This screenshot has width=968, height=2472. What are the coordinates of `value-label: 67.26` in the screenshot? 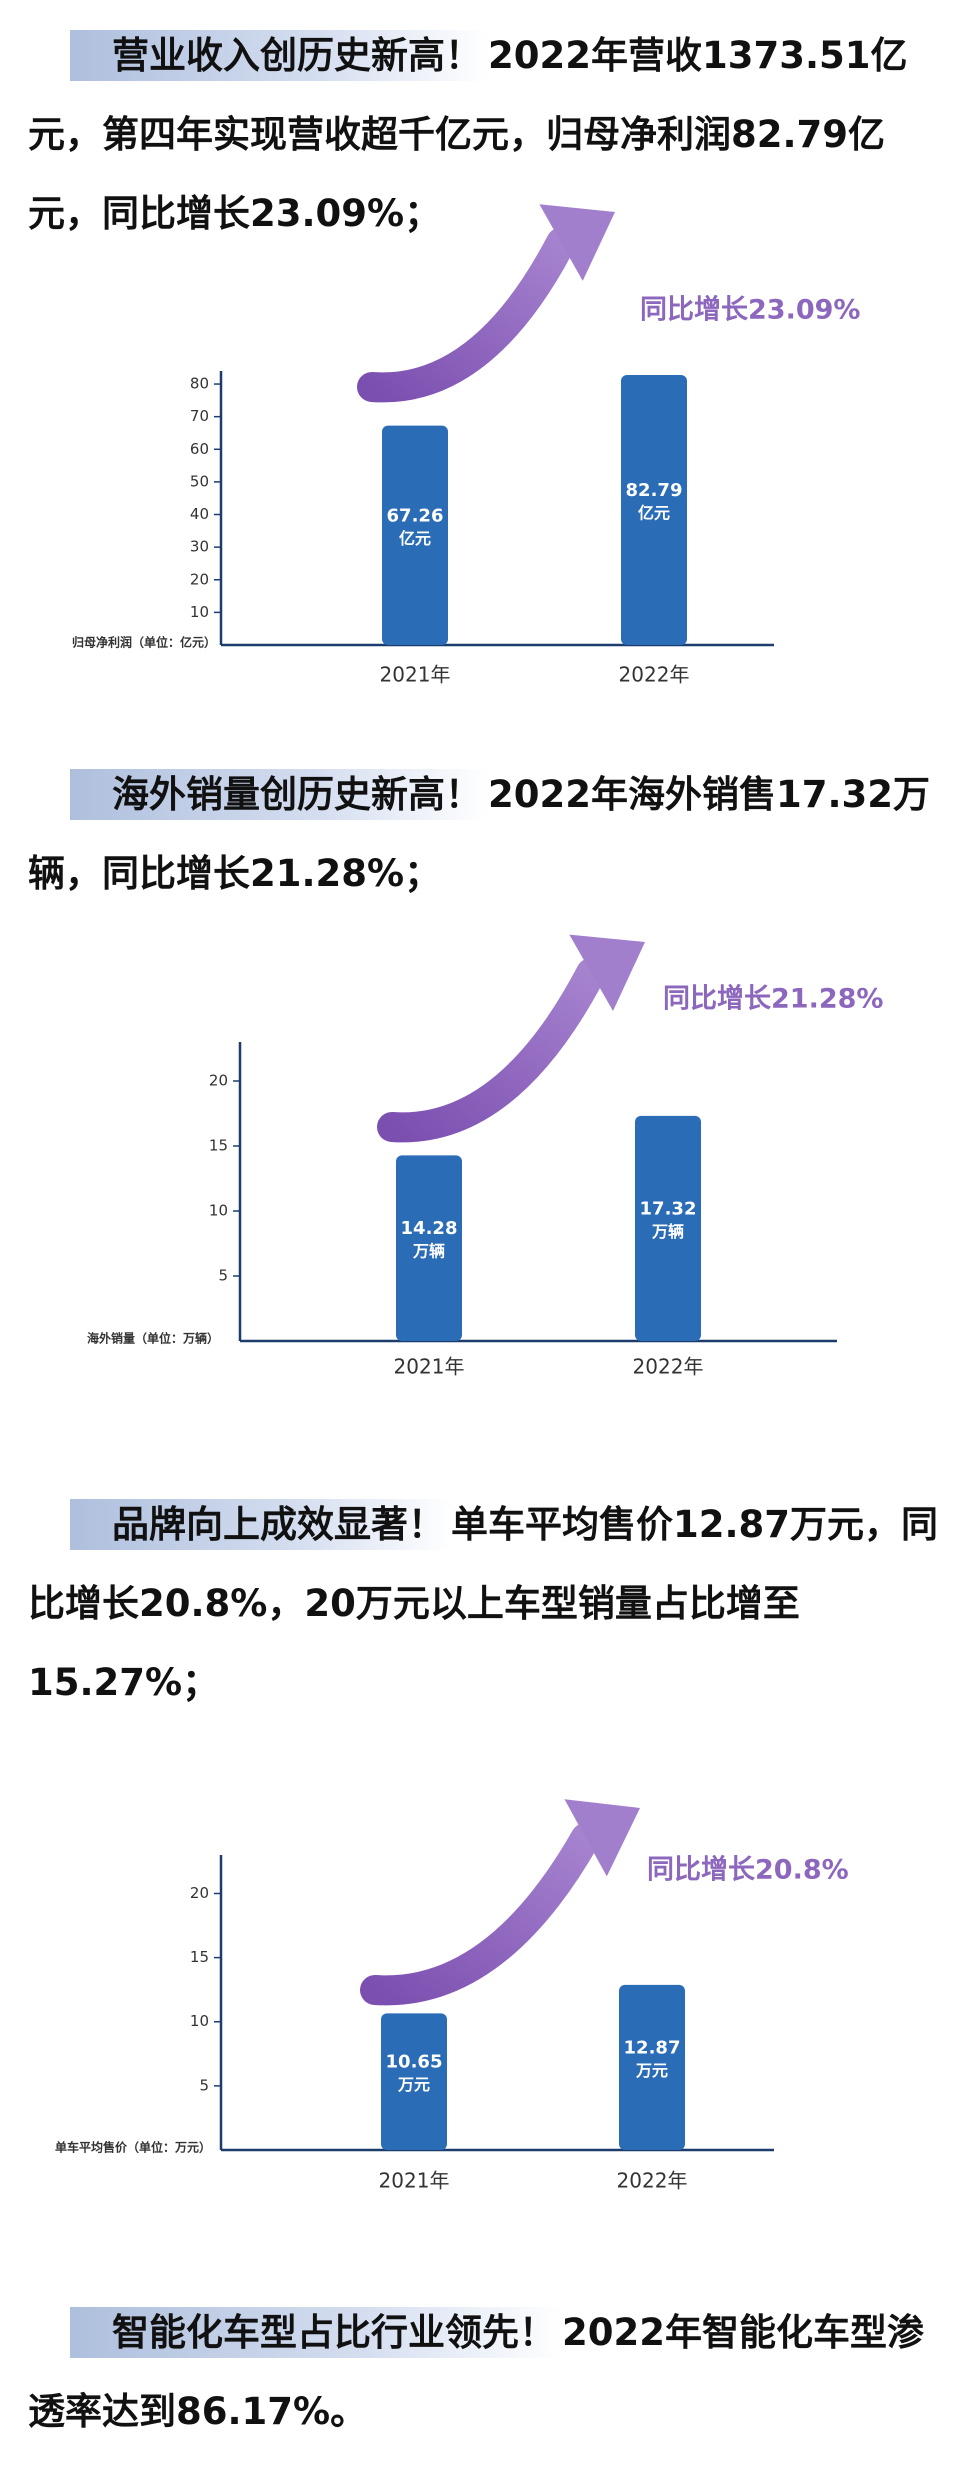 It's located at (415, 515).